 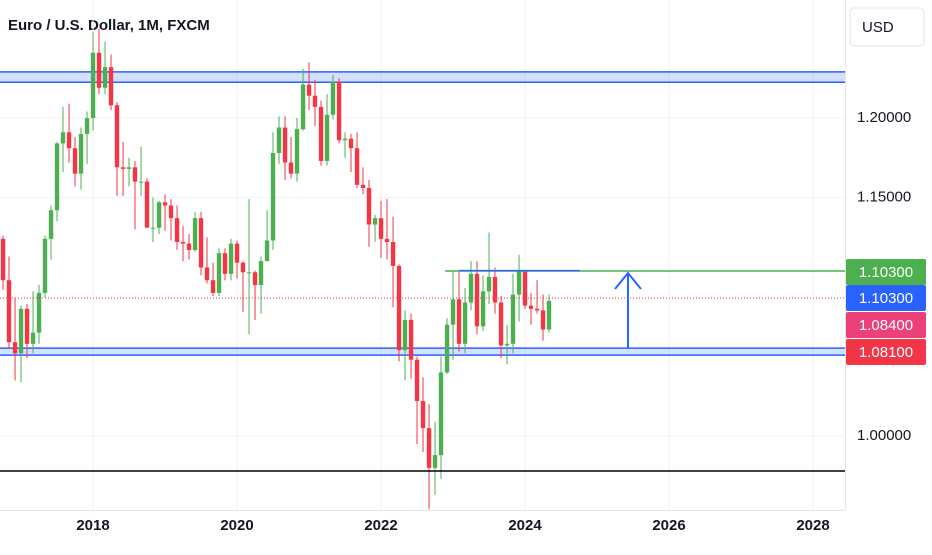 I want to click on y-tick-label: 1.00000, so click(x=884, y=435).